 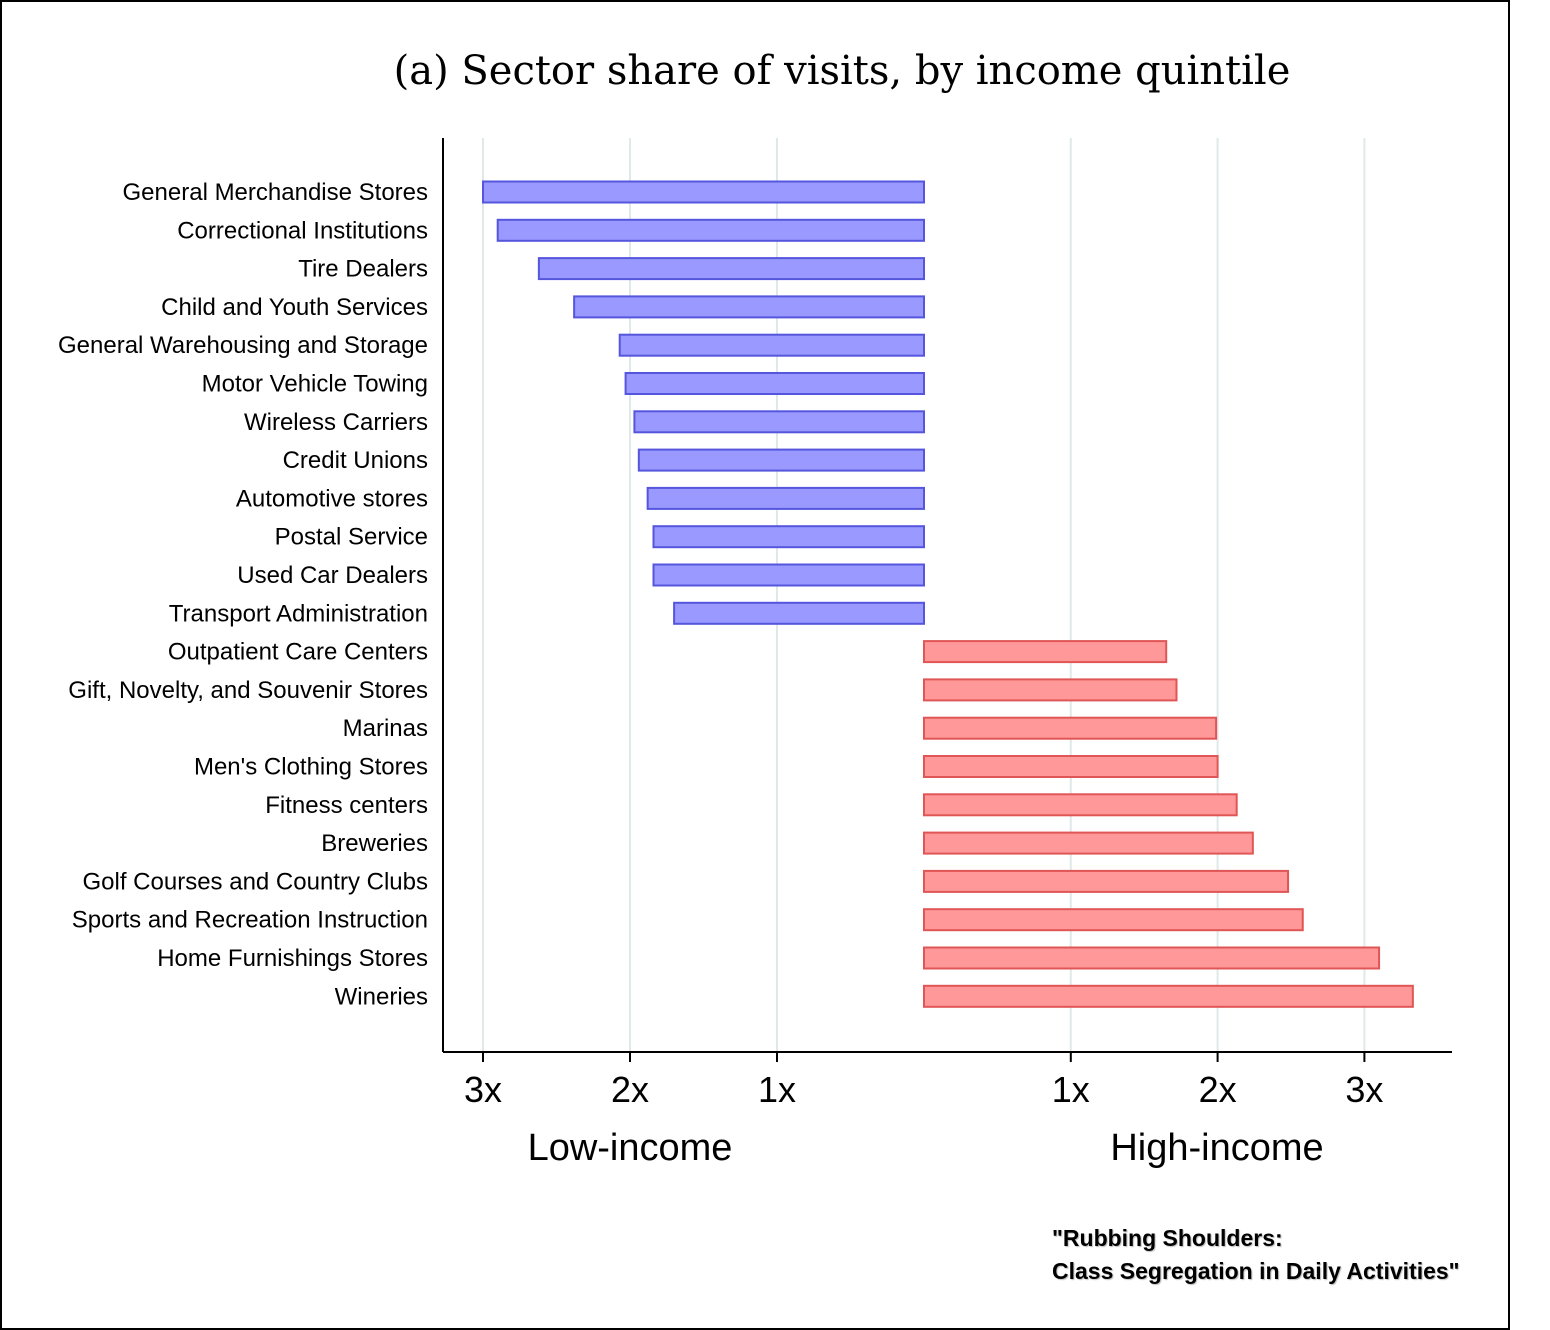 I want to click on category-label: Home Furnishings Stores, so click(x=292, y=958).